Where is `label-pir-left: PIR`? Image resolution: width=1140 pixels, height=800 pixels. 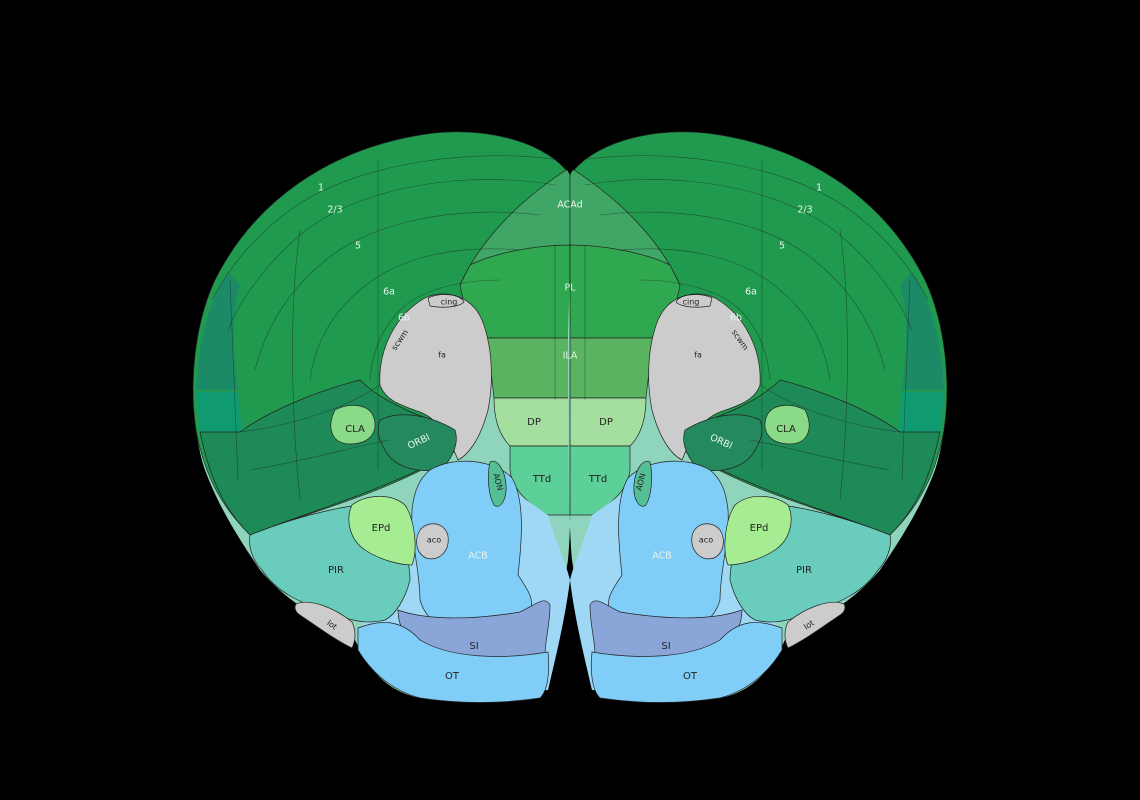
label-pir-left: PIR is located at coordinates (336, 570).